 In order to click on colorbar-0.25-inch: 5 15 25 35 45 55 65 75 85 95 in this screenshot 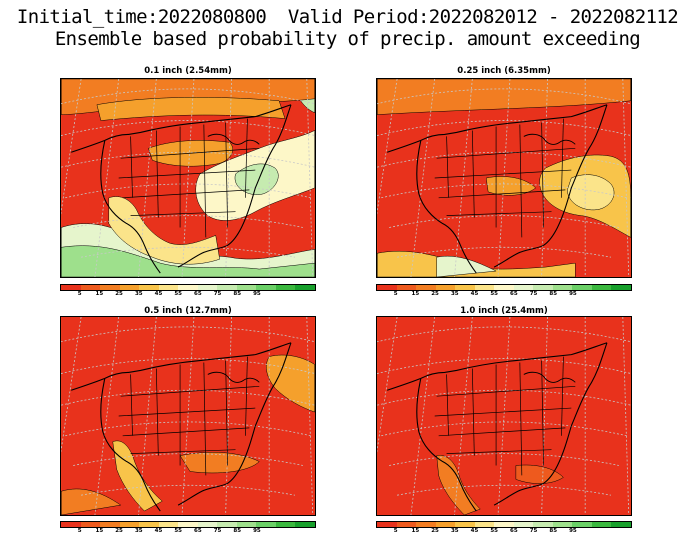, I will do `click(504, 291)`.